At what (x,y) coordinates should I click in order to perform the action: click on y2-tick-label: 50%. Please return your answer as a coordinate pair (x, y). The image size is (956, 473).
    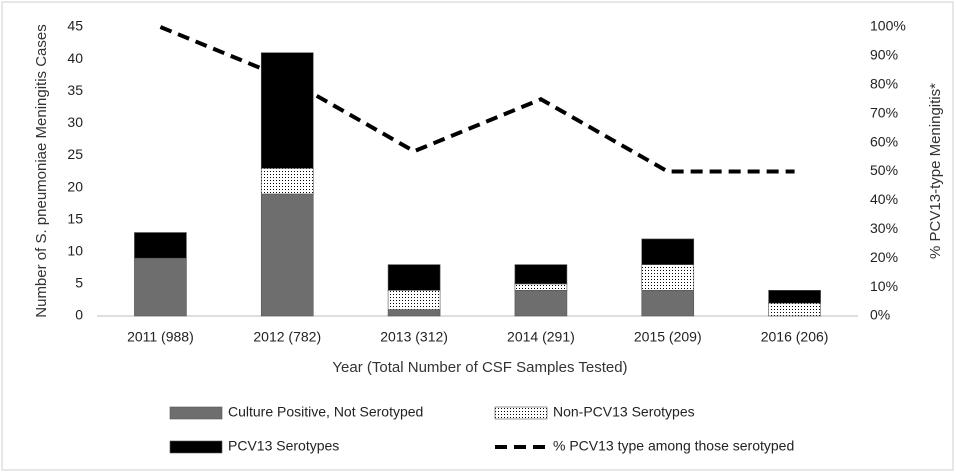
    Looking at the image, I should click on (884, 170).